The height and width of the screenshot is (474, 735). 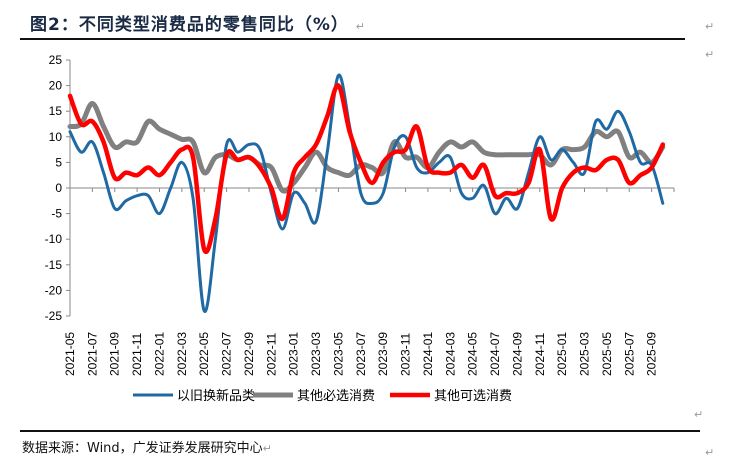 What do you see at coordinates (352, 39) in the screenshot?
I see `title-rule` at bounding box center [352, 39].